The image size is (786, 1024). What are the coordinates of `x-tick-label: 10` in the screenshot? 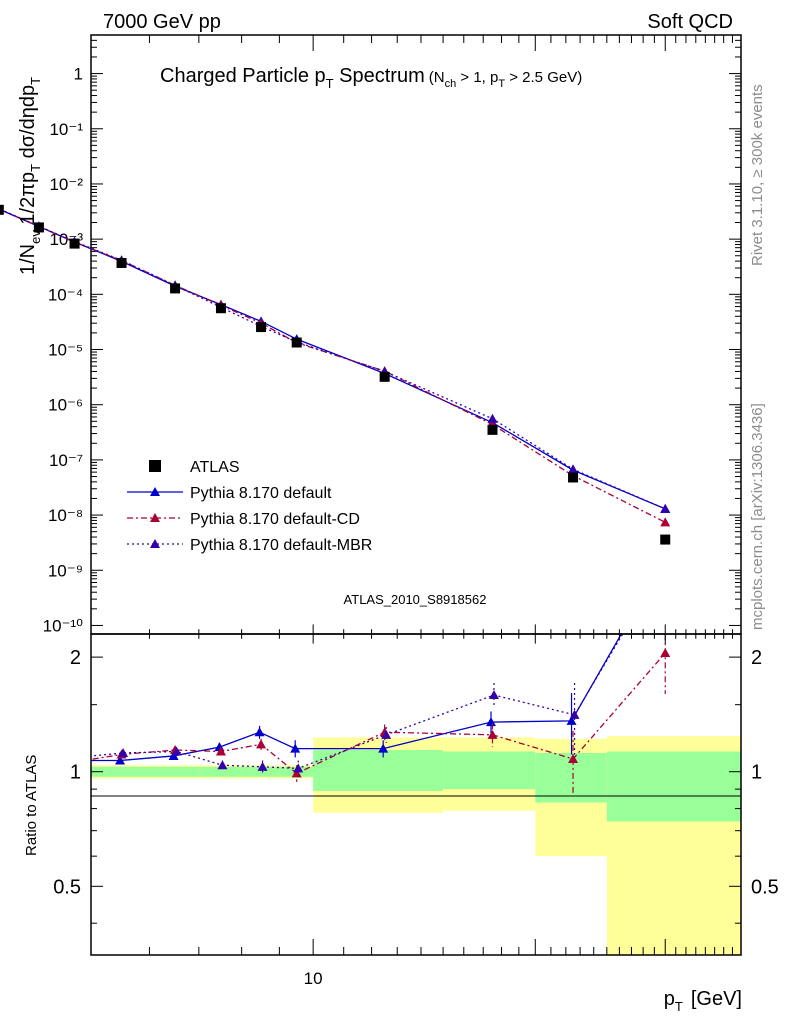 It's located at (313, 978).